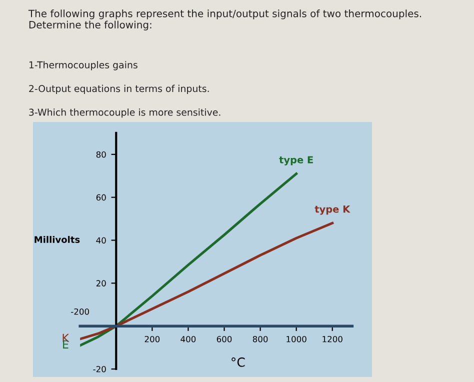  What do you see at coordinates (332, 339) in the screenshot?
I see `x-tick-label: 1200` at bounding box center [332, 339].